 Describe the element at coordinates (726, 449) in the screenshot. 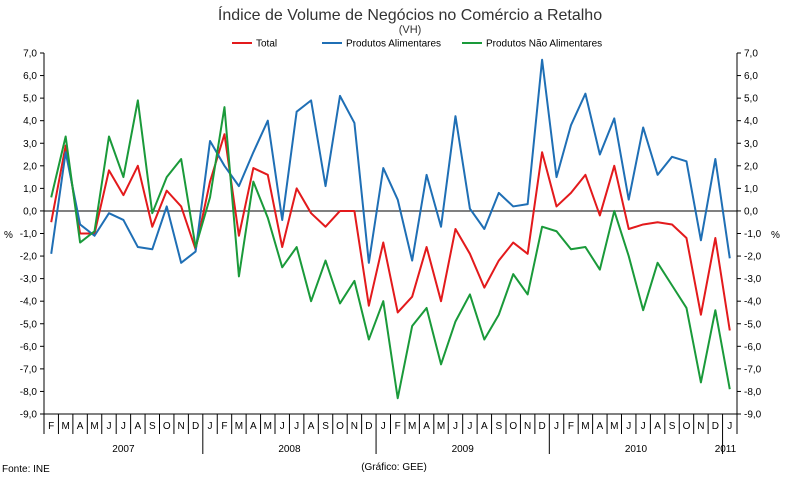

I see `year-label: 2011` at that location.